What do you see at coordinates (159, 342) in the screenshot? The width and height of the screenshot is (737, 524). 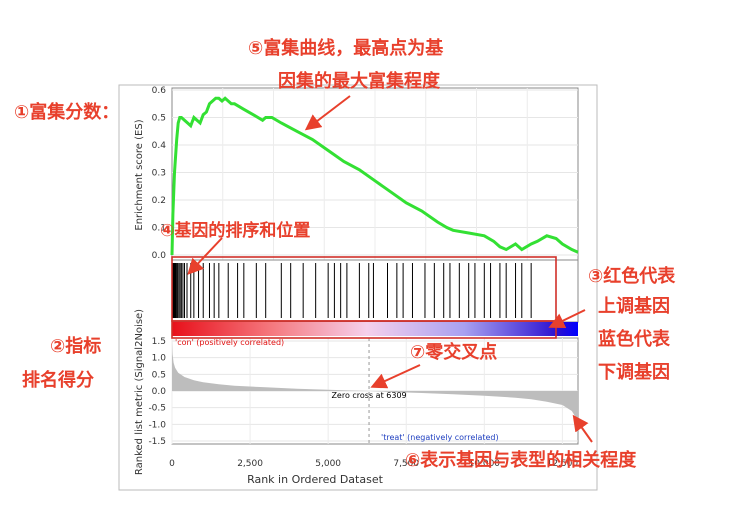 I see `rank-y-tick-label: 1.5` at bounding box center [159, 342].